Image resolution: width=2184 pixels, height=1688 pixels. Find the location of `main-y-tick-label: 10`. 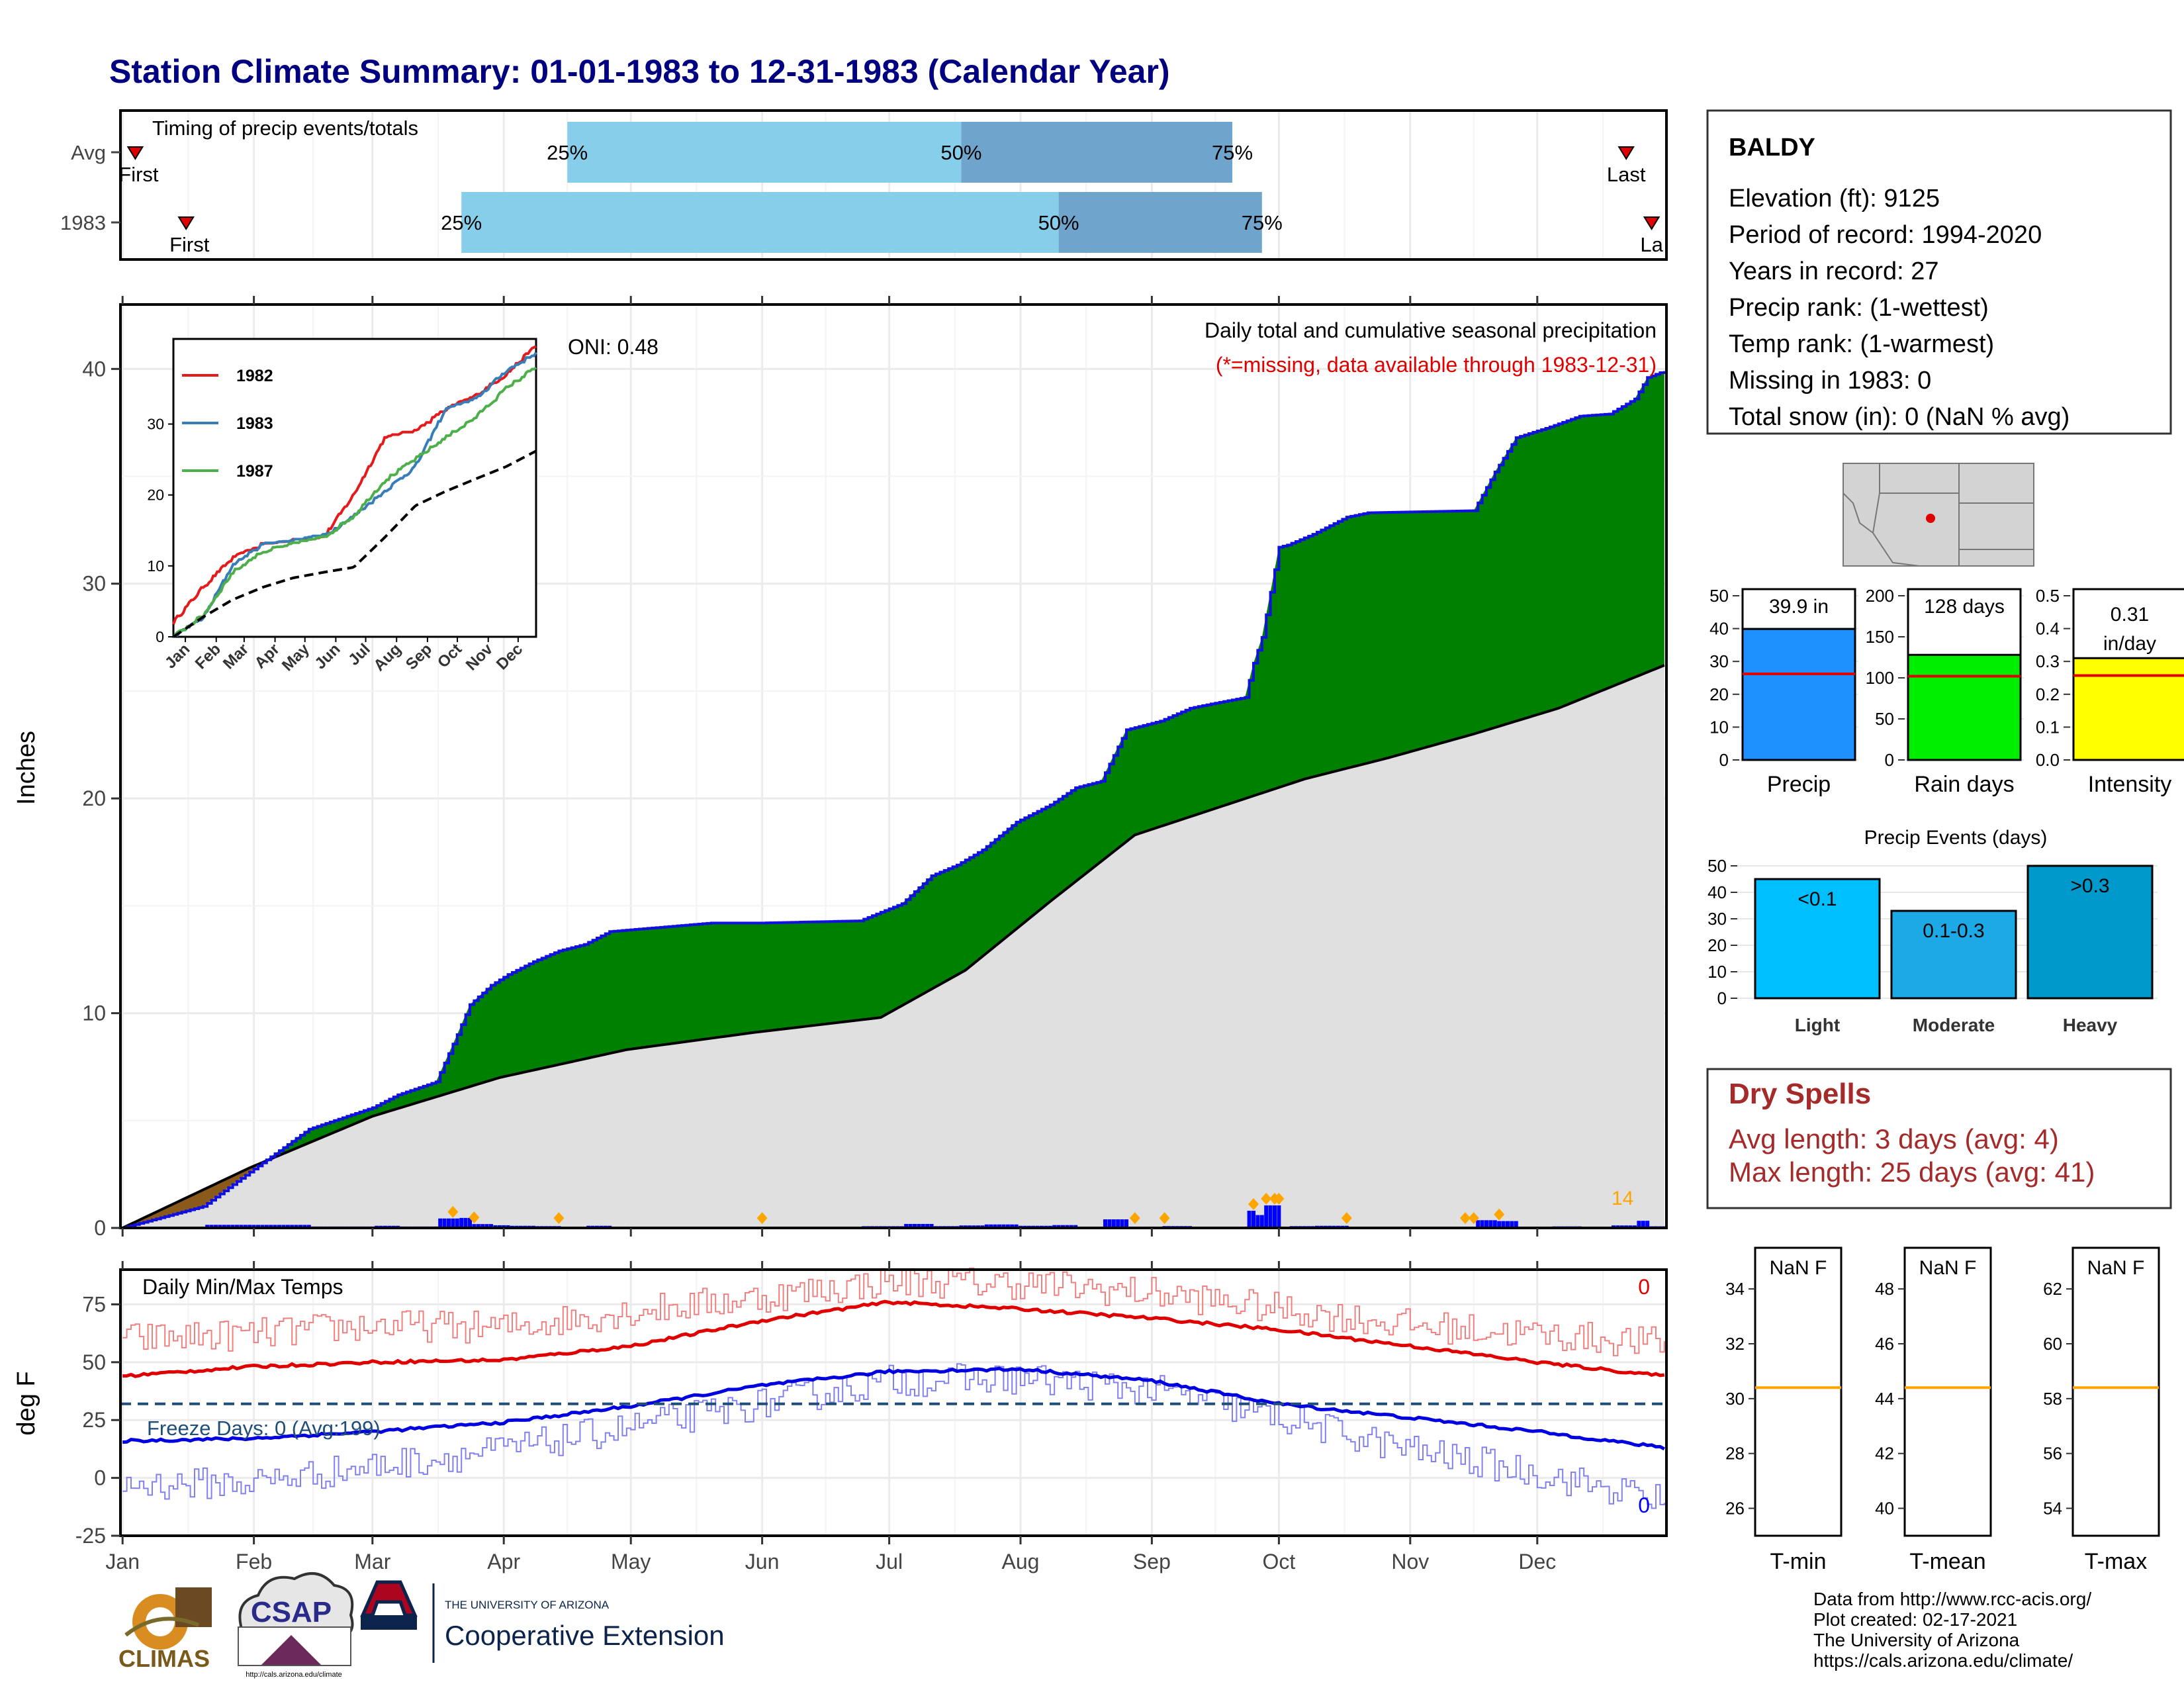

main-y-tick-label: 10 is located at coordinates (94, 1013).